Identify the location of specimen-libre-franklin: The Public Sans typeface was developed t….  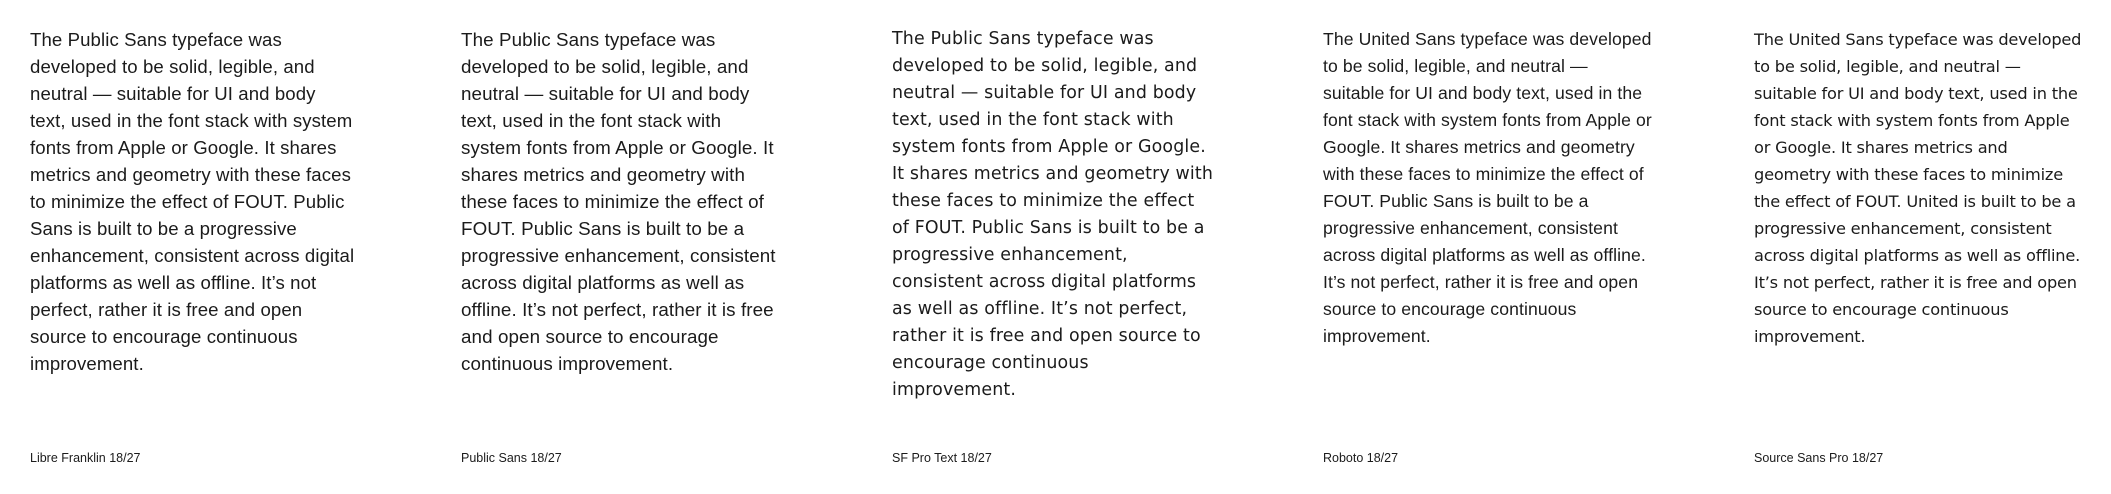
(192, 246).